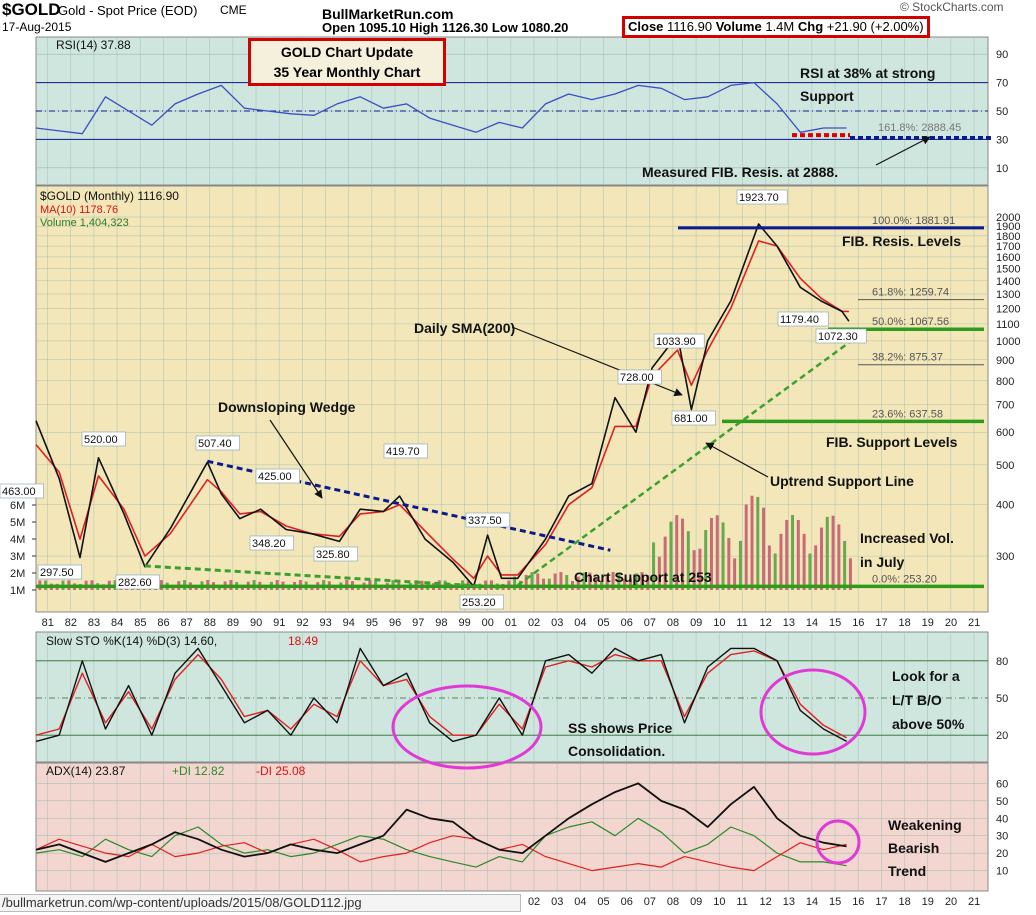 This screenshot has height=915, width=1036. What do you see at coordinates (696, 902) in the screenshot?
I see `bottom-x-tick-label: 09` at bounding box center [696, 902].